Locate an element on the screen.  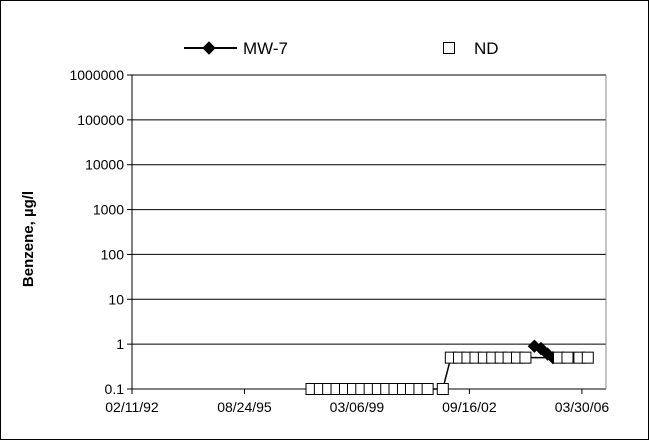
y-tick-label: 1 is located at coordinates (120, 344).